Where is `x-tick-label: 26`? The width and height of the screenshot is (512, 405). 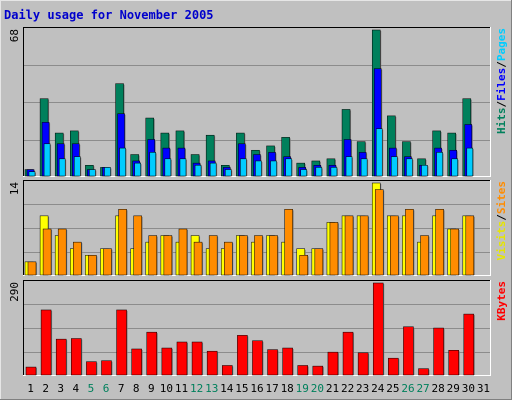
x-tick-label: 26 is located at coordinates (407, 388).